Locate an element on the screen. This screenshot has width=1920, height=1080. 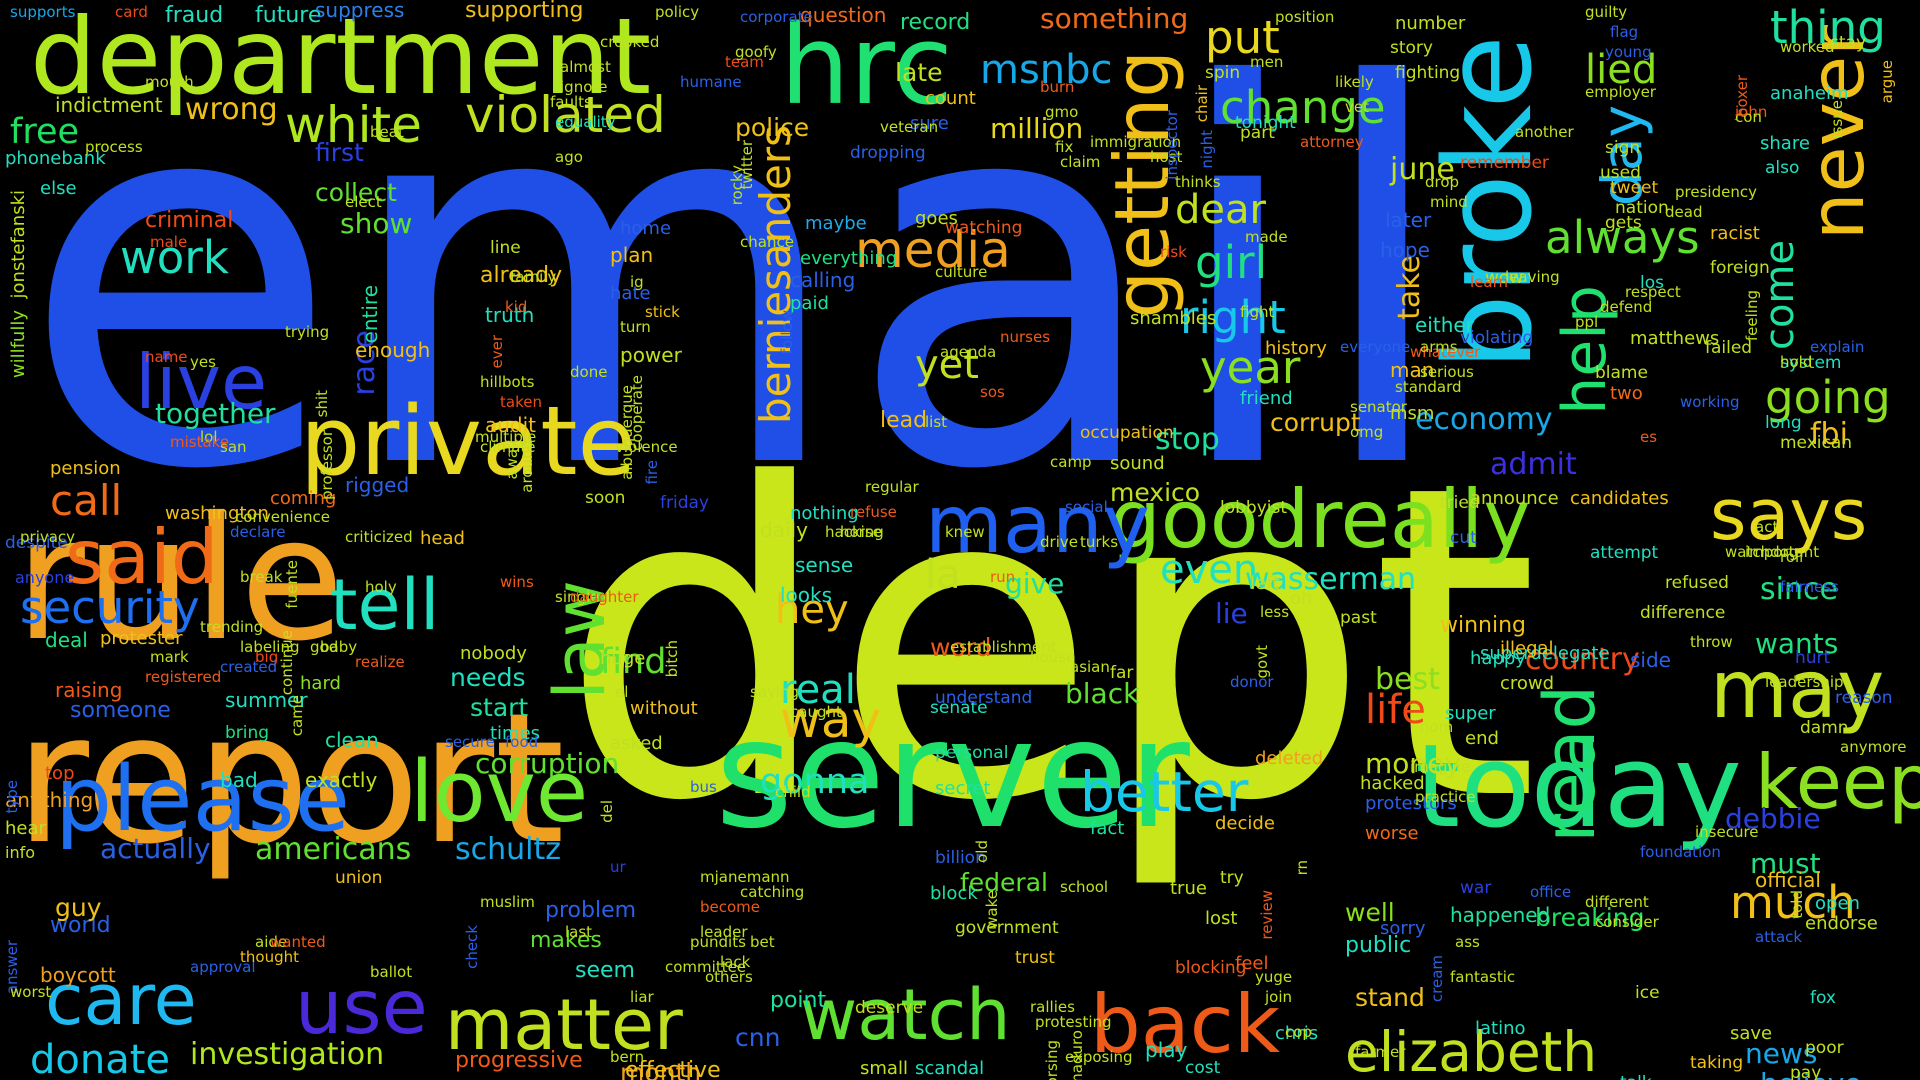
word-anything: anything is located at coordinates (49, 800).